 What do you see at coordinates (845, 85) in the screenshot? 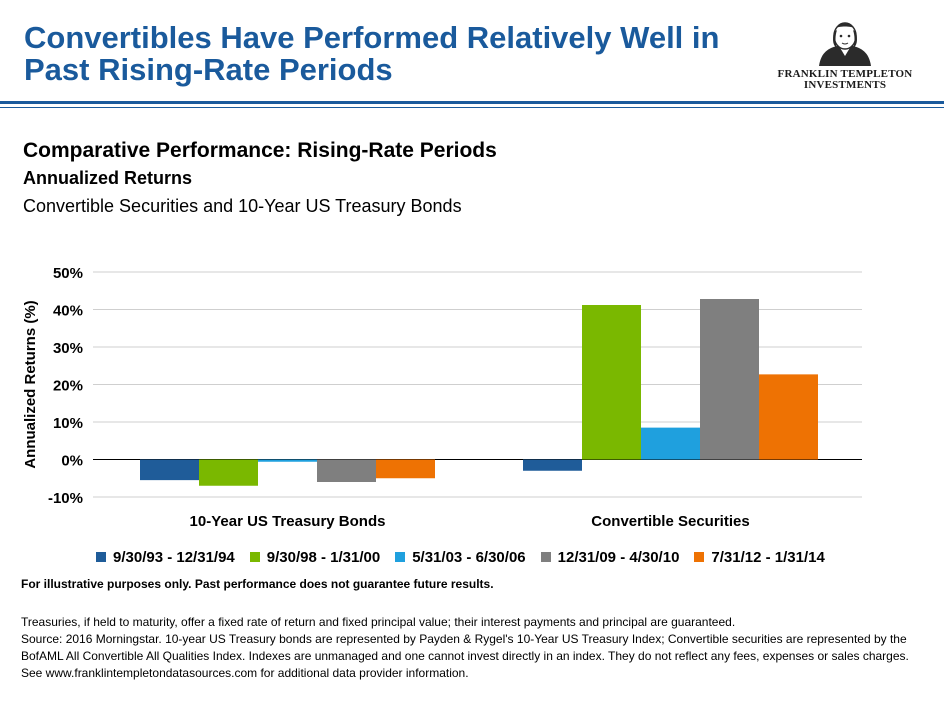
I see `logo-text-line2: INVESTMENTS` at bounding box center [845, 85].